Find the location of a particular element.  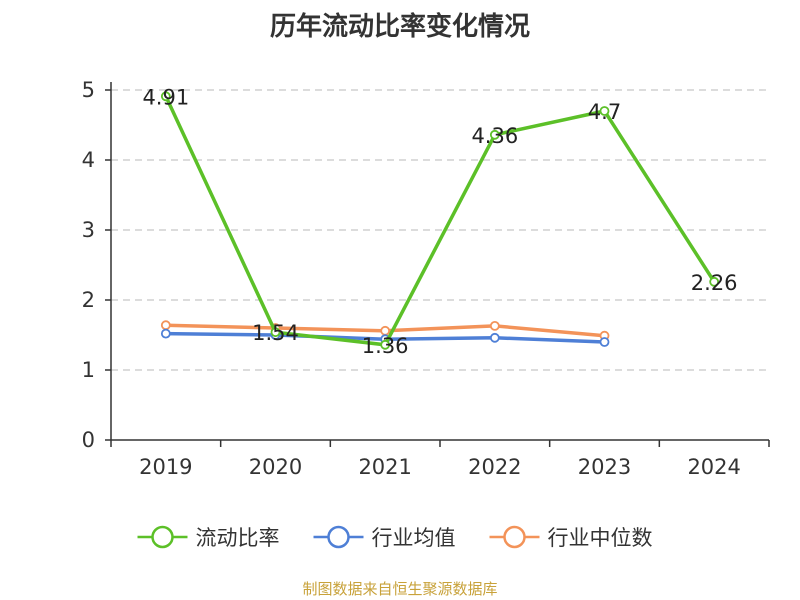

legend-item: 行业中位数 is located at coordinates (571, 537).